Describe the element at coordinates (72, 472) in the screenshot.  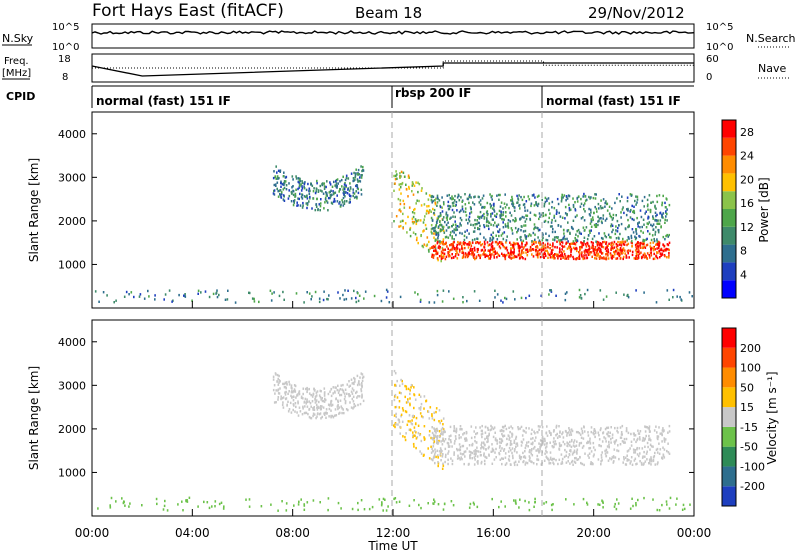
I see `ytick-label: 1000` at that location.